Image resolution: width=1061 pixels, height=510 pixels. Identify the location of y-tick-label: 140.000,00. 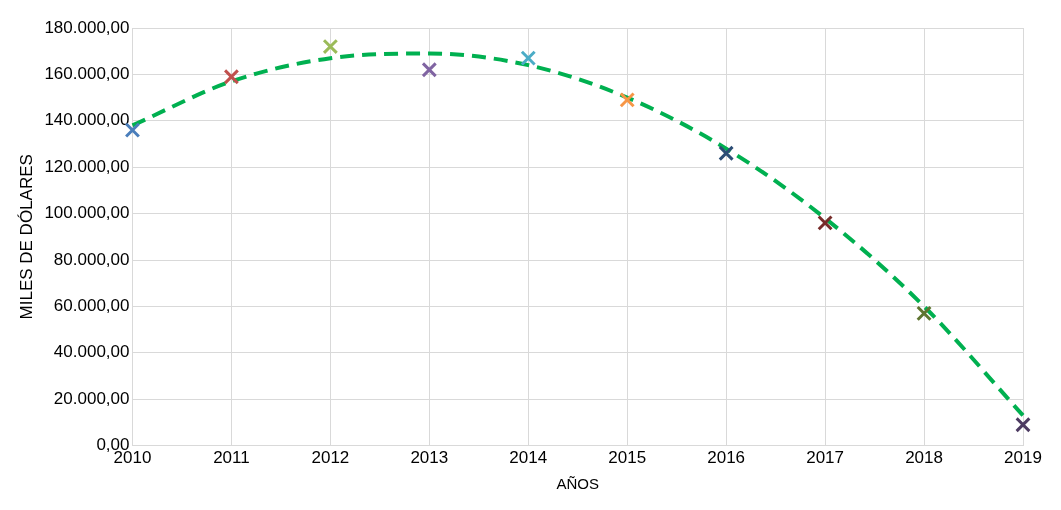
(87, 120).